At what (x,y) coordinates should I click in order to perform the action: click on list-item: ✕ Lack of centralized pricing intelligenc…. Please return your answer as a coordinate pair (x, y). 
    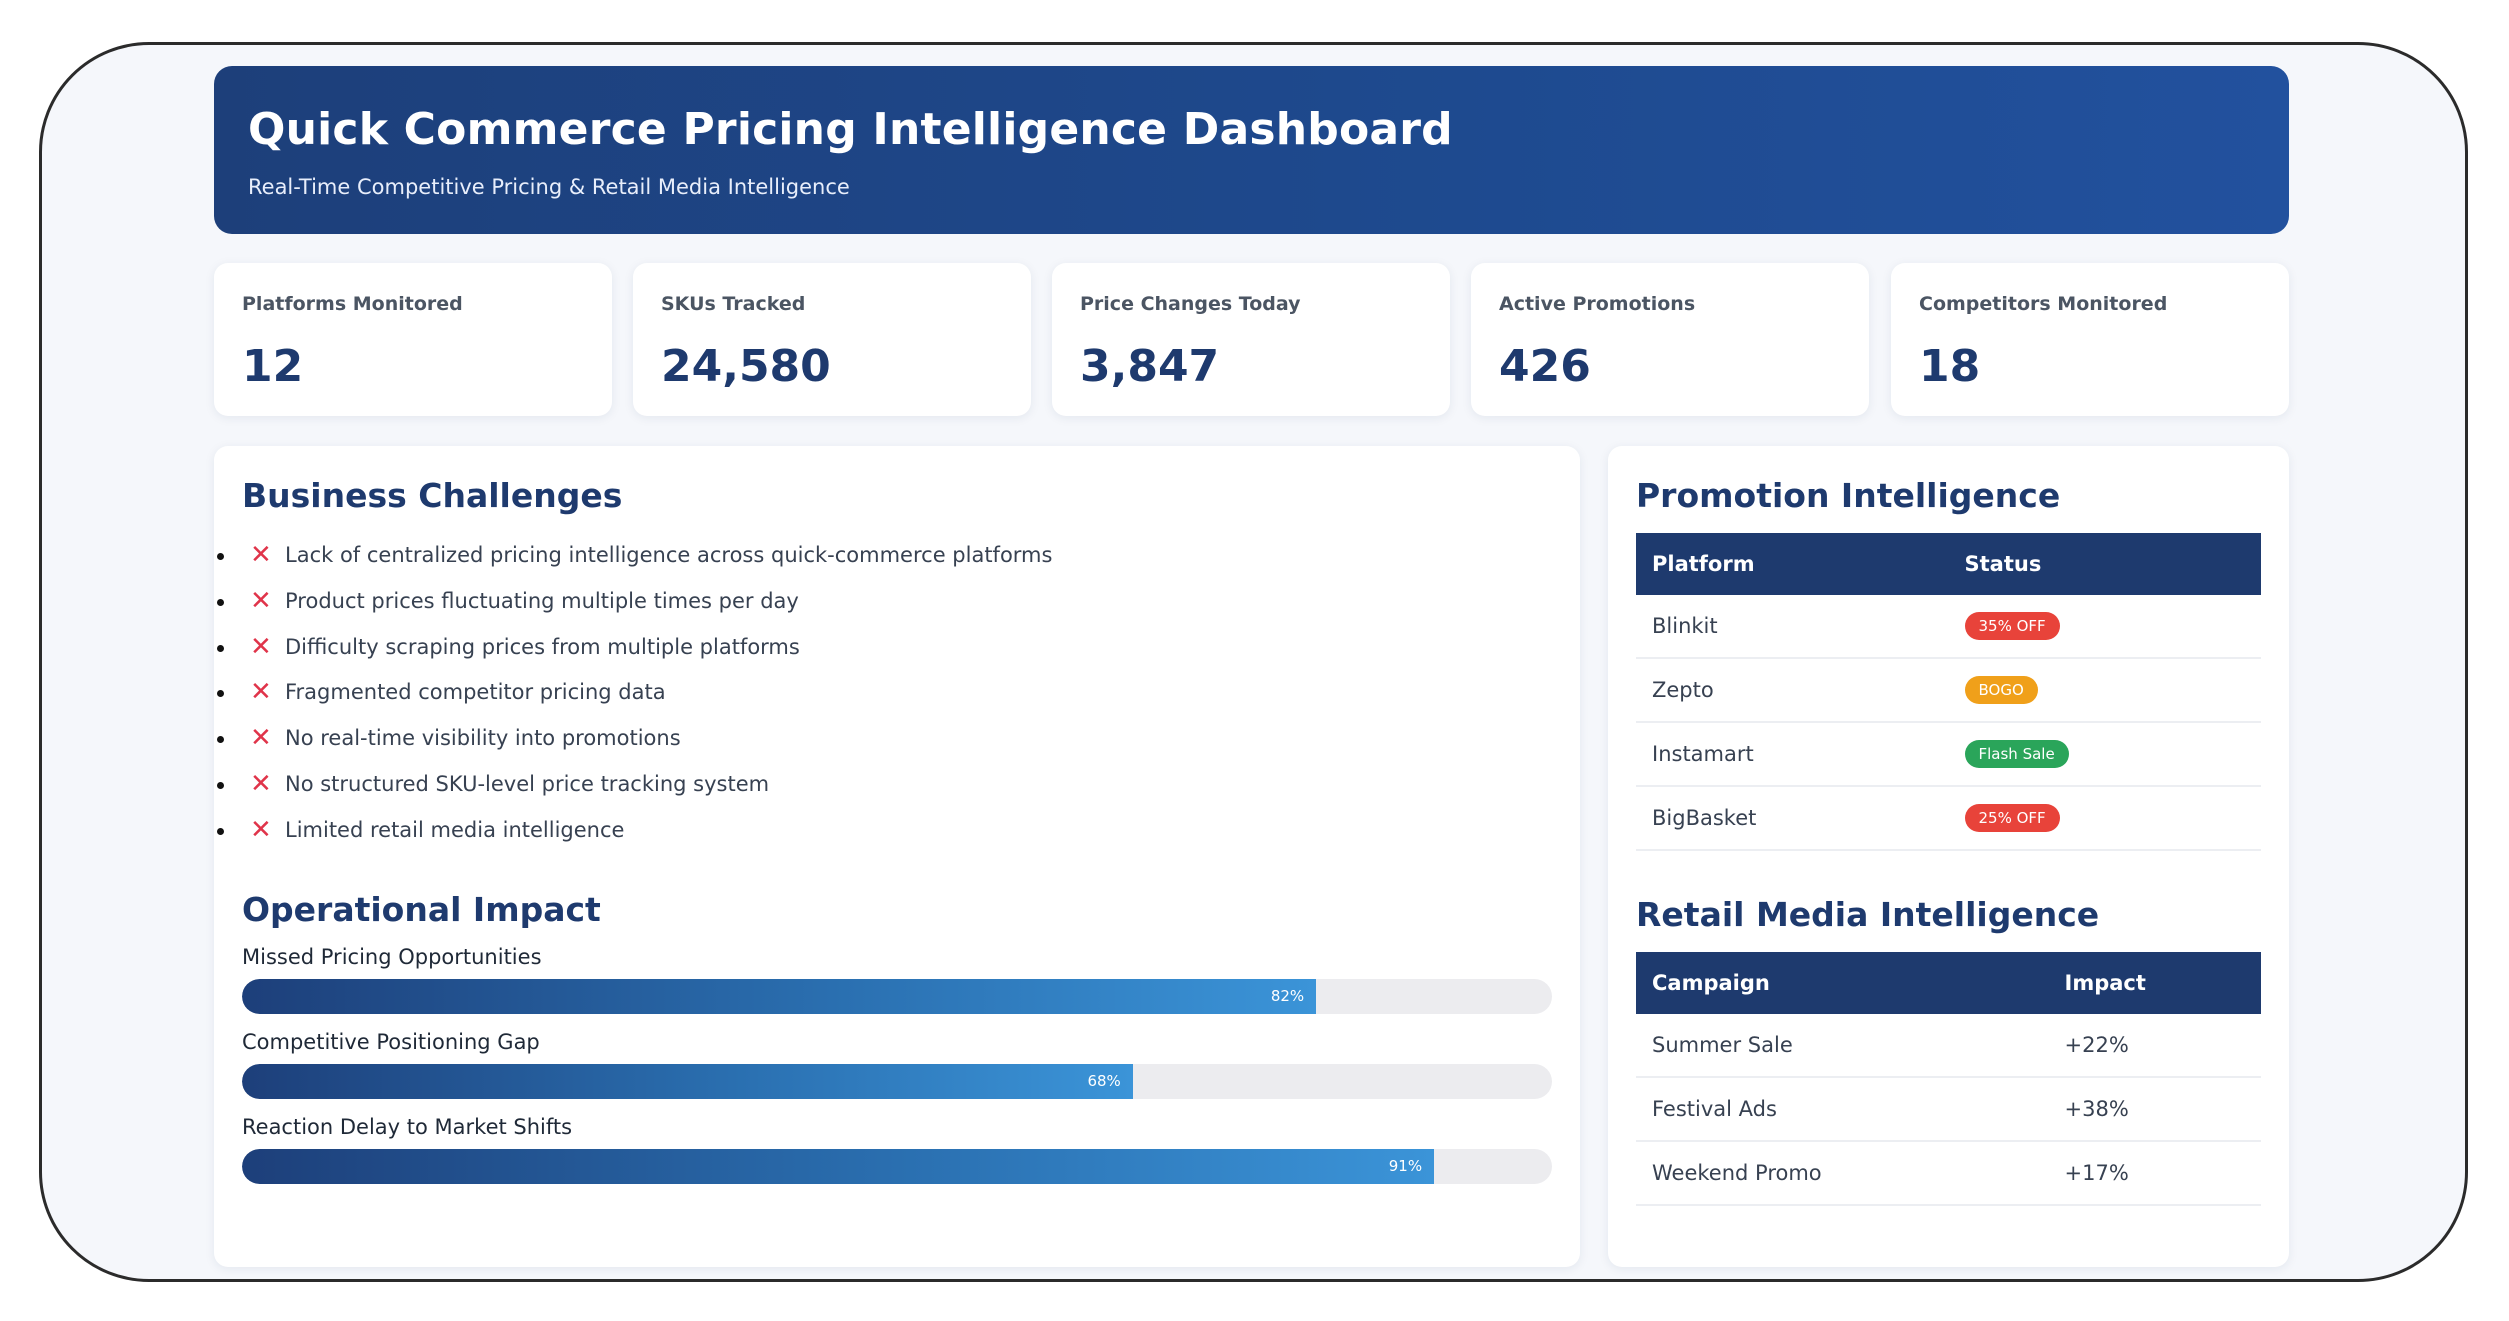
    Looking at the image, I should click on (884, 556).